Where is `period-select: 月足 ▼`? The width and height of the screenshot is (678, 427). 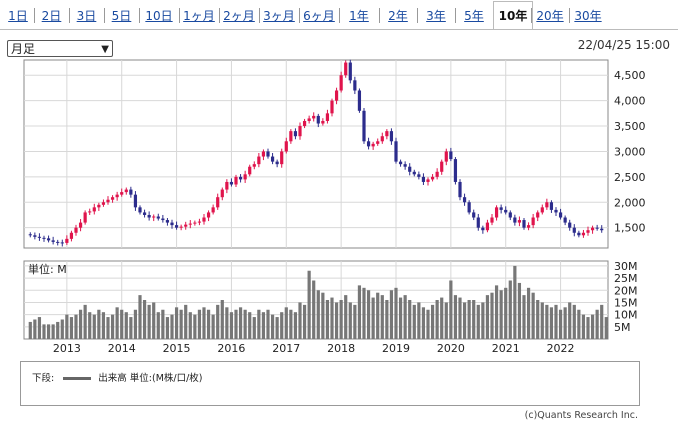 period-select: 月足 ▼ is located at coordinates (60, 48).